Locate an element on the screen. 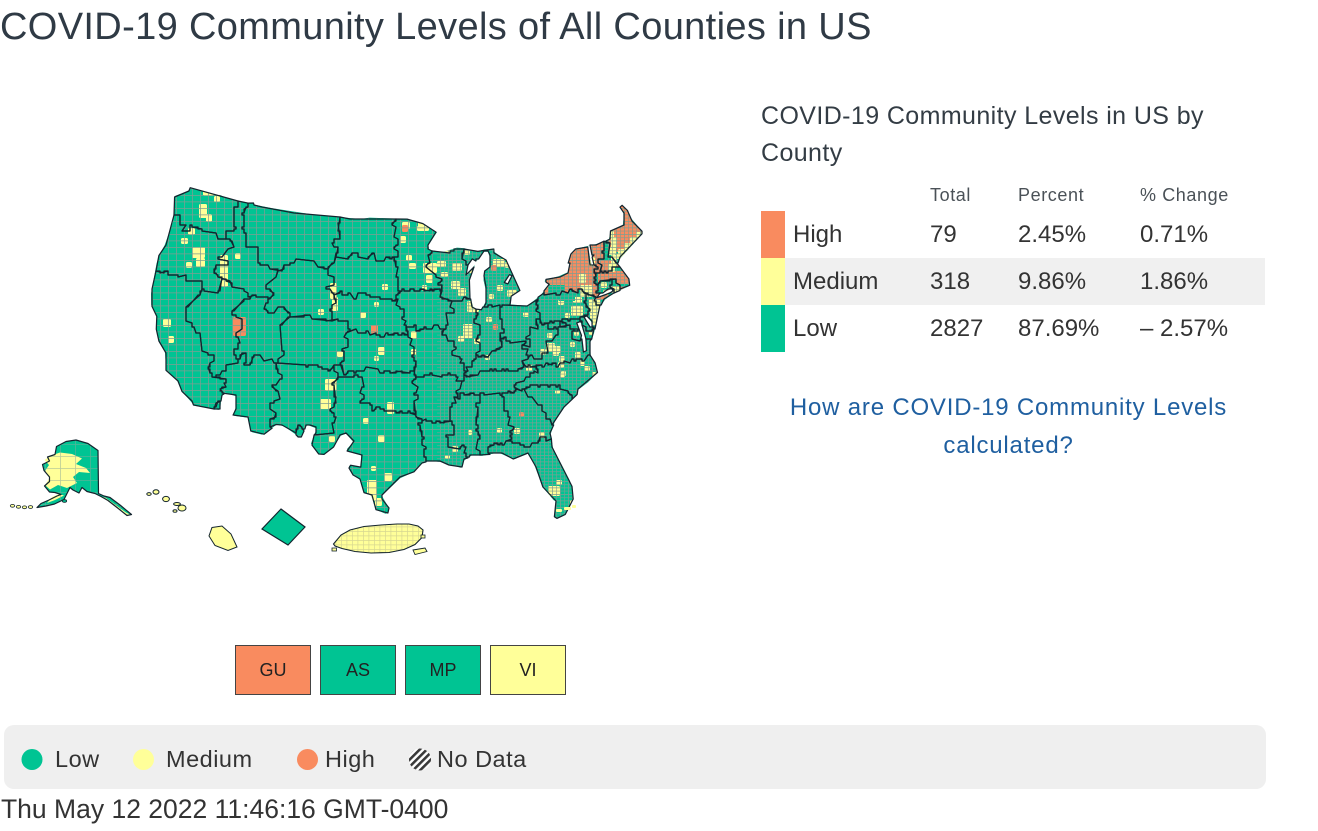  svg-text: Low is located at coordinates (77, 759).